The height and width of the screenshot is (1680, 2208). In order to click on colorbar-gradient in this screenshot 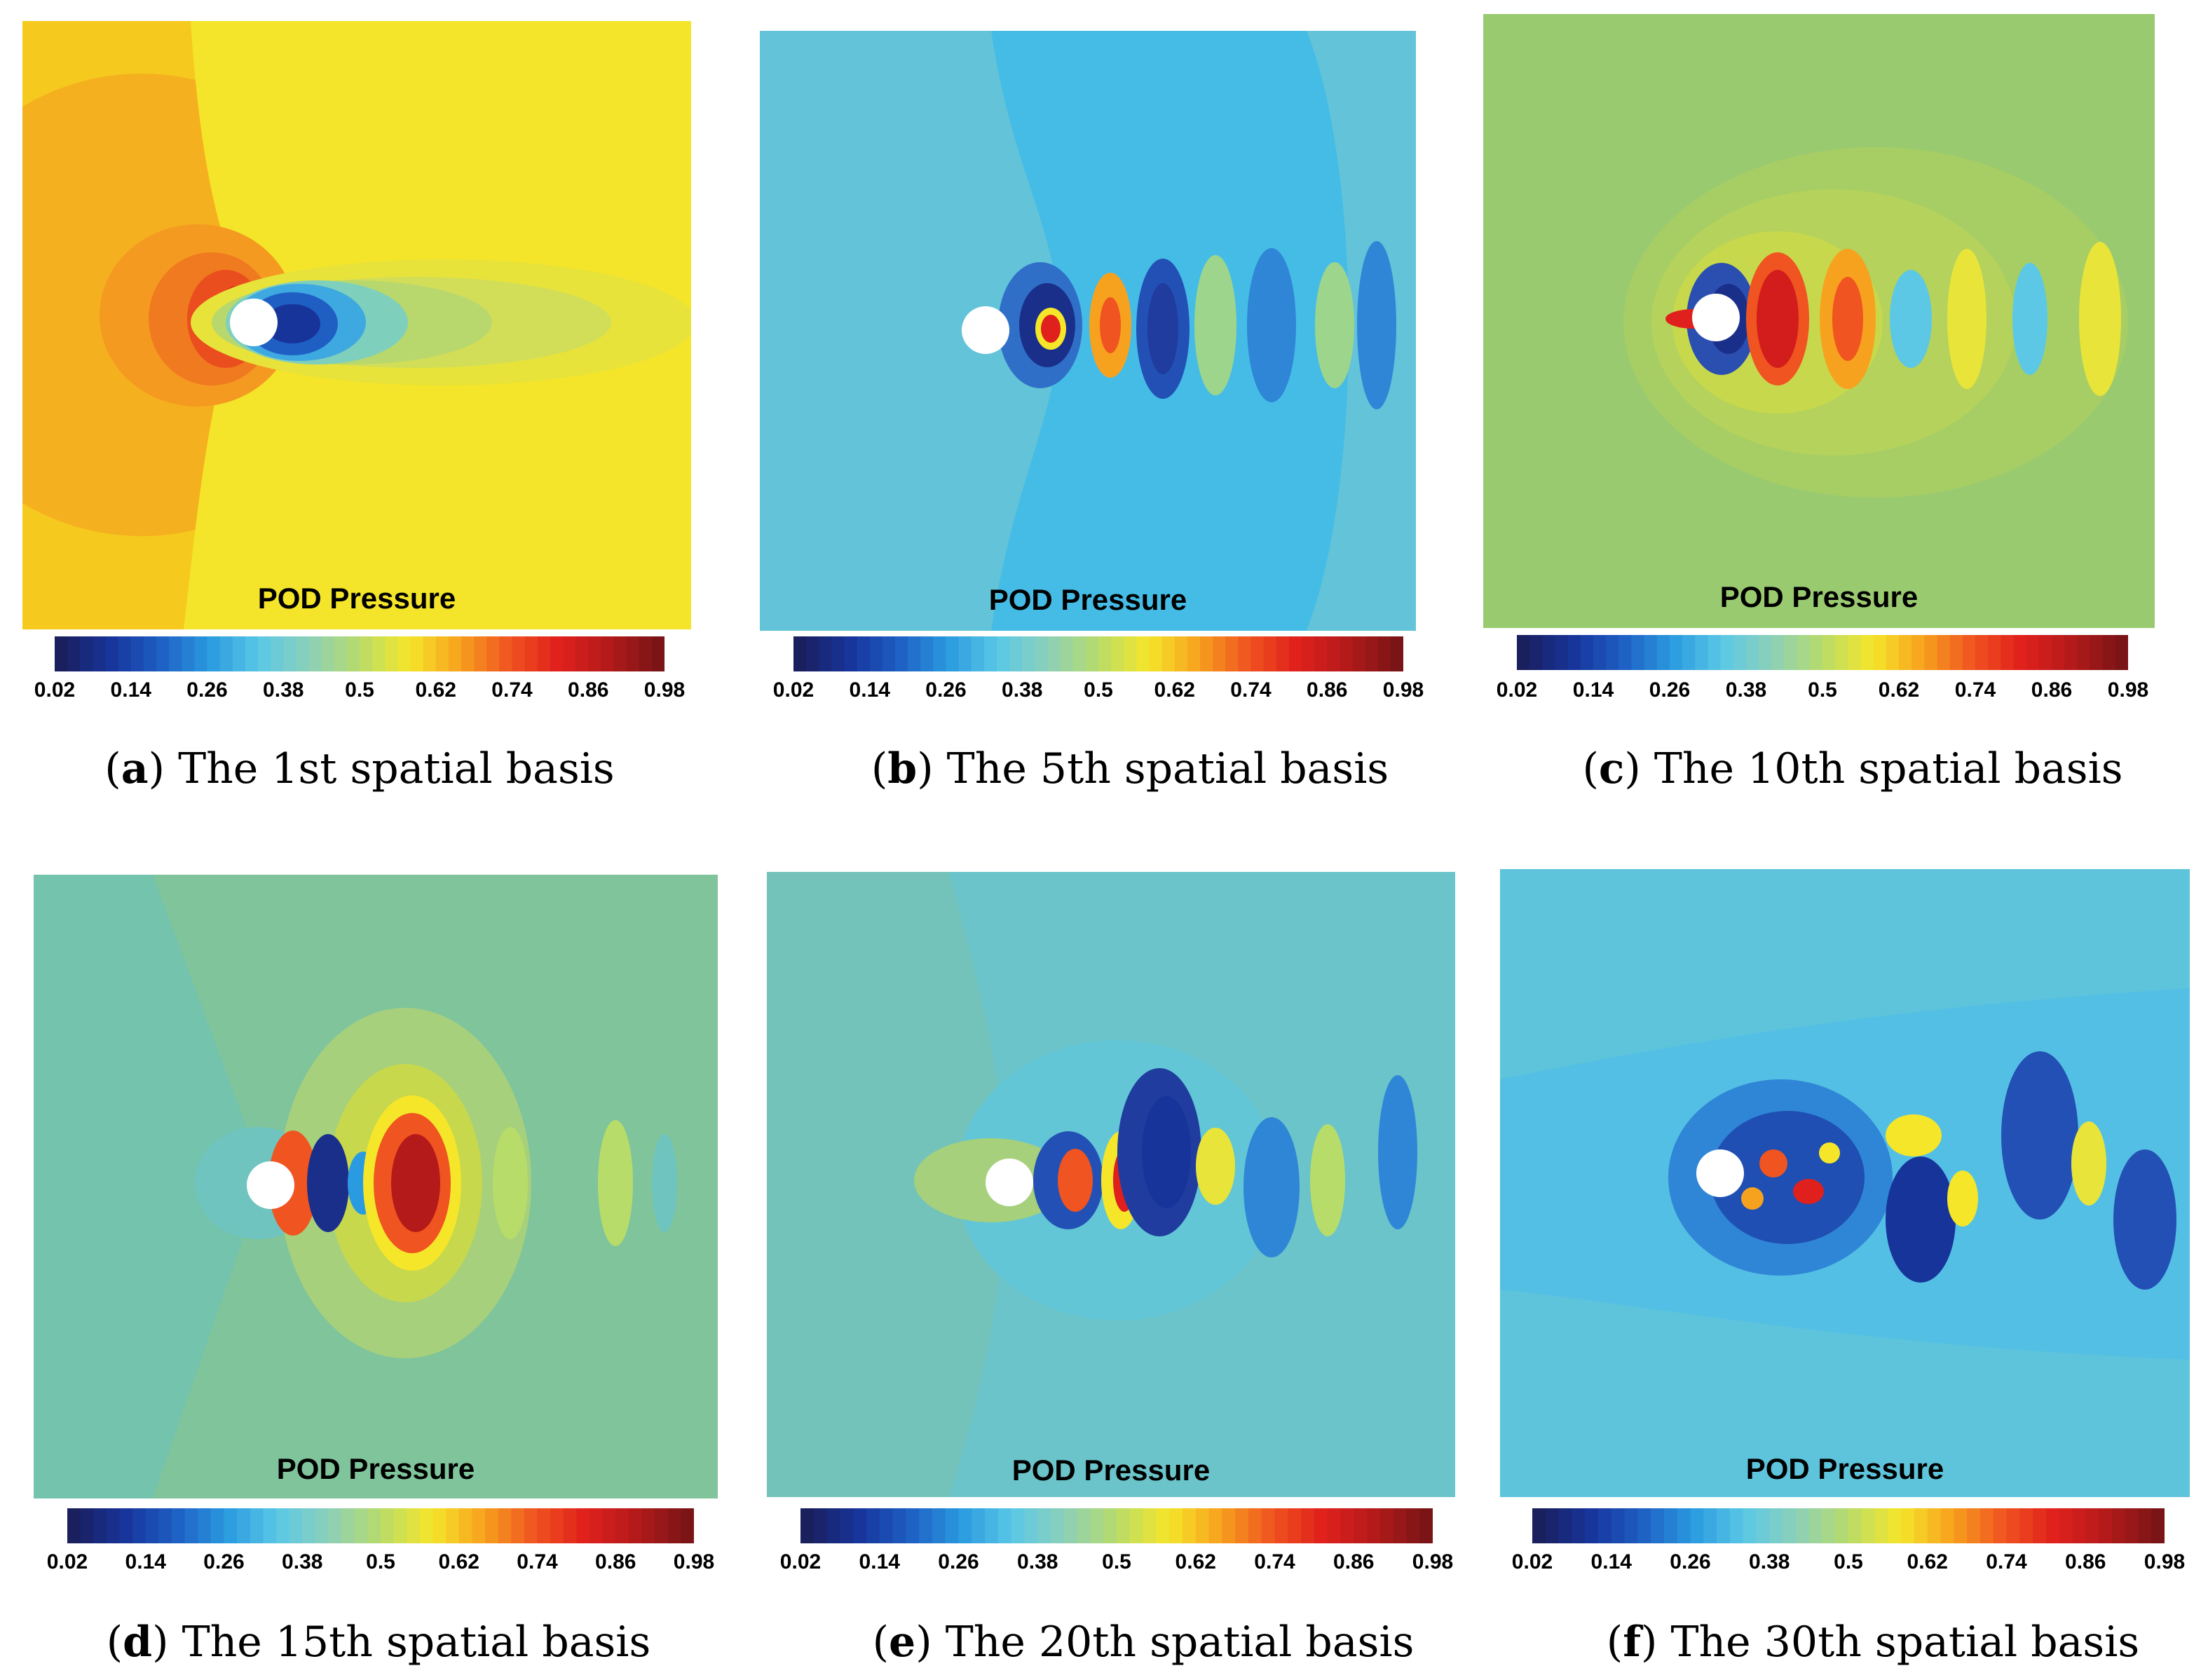, I will do `click(381, 1525)`.